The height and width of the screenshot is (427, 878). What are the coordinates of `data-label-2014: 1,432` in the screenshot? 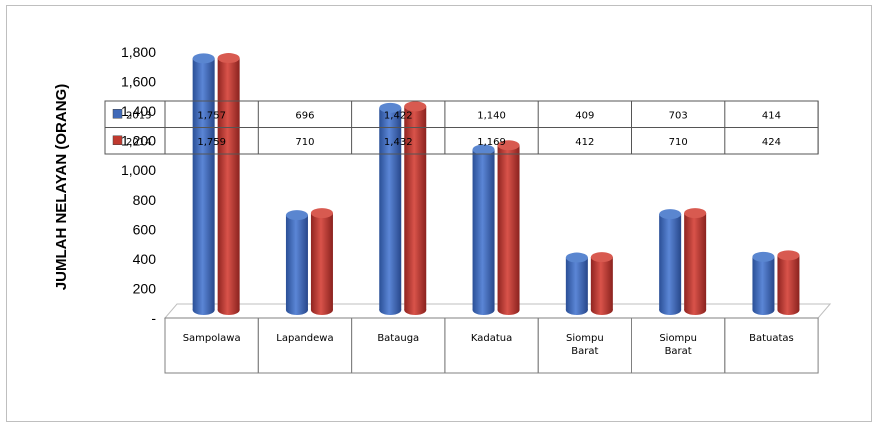 It's located at (398, 142).